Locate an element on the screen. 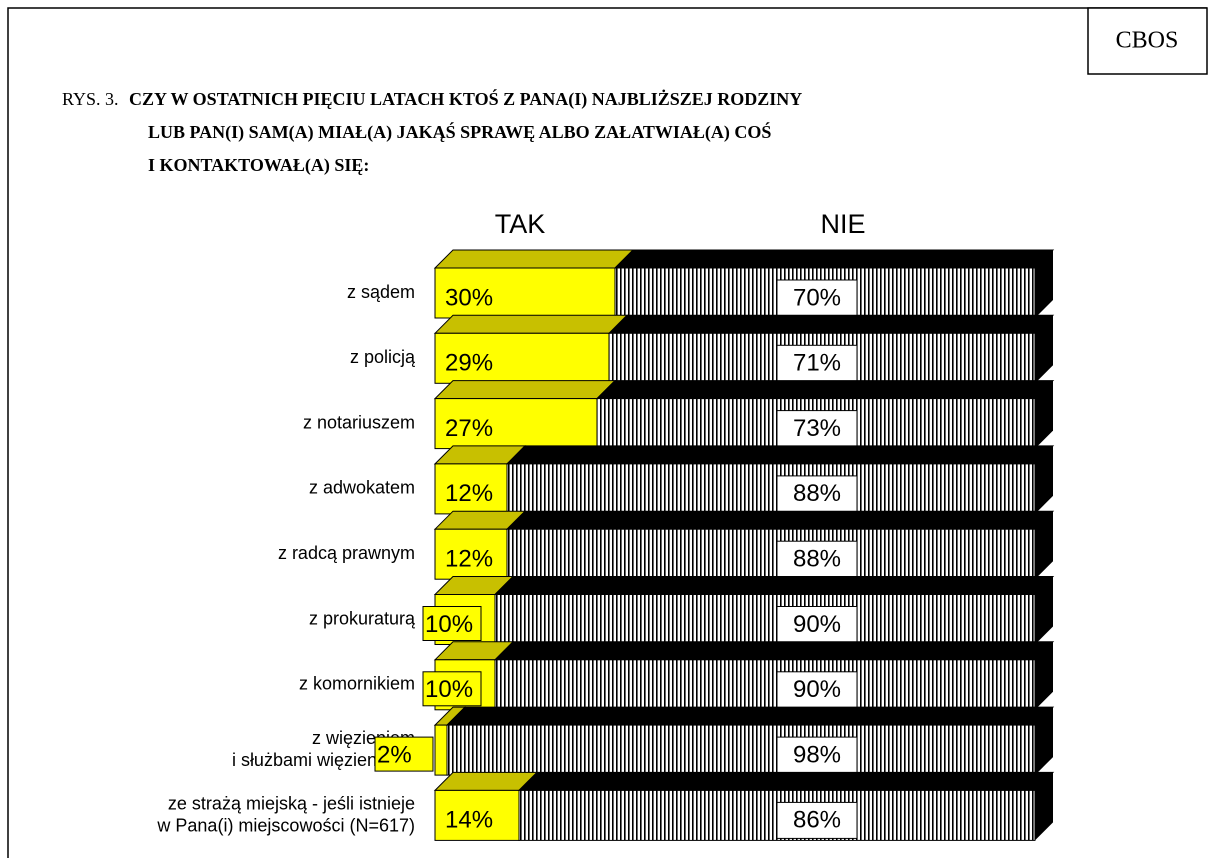  category-label: z radcą prawnym is located at coordinates (346, 553).